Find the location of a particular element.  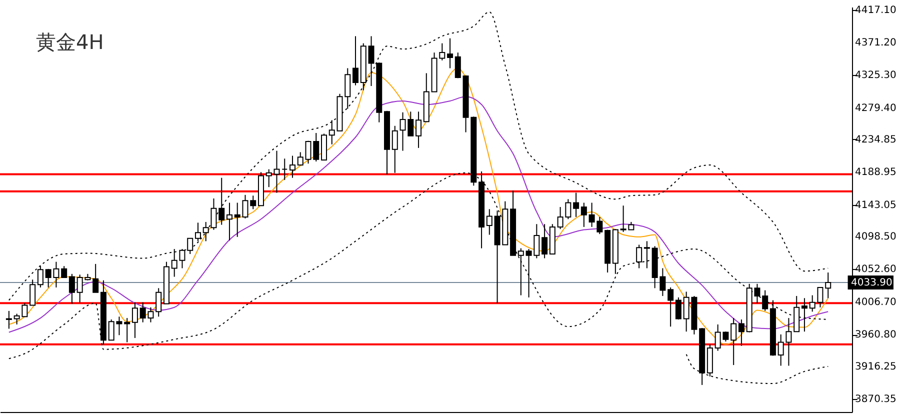

y-tick-label: 3960.80 is located at coordinates (875, 335).